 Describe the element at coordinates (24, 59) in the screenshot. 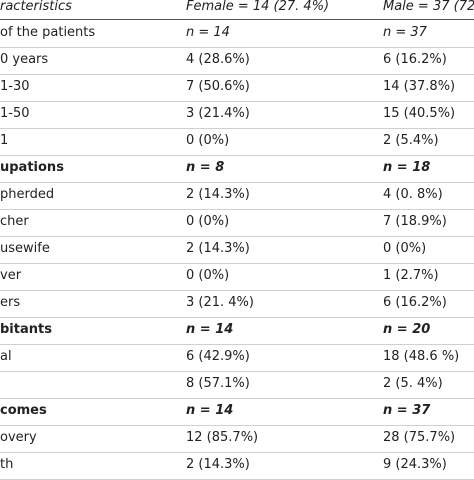

I see `row-label: 0 years` at that location.